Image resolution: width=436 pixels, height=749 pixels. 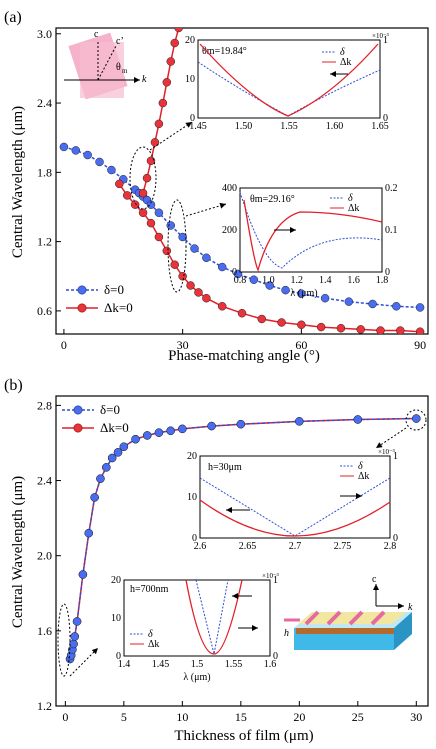 What do you see at coordinates (143, 178) in the screenshot?
I see `highlight-ellipse-20deg` at bounding box center [143, 178].